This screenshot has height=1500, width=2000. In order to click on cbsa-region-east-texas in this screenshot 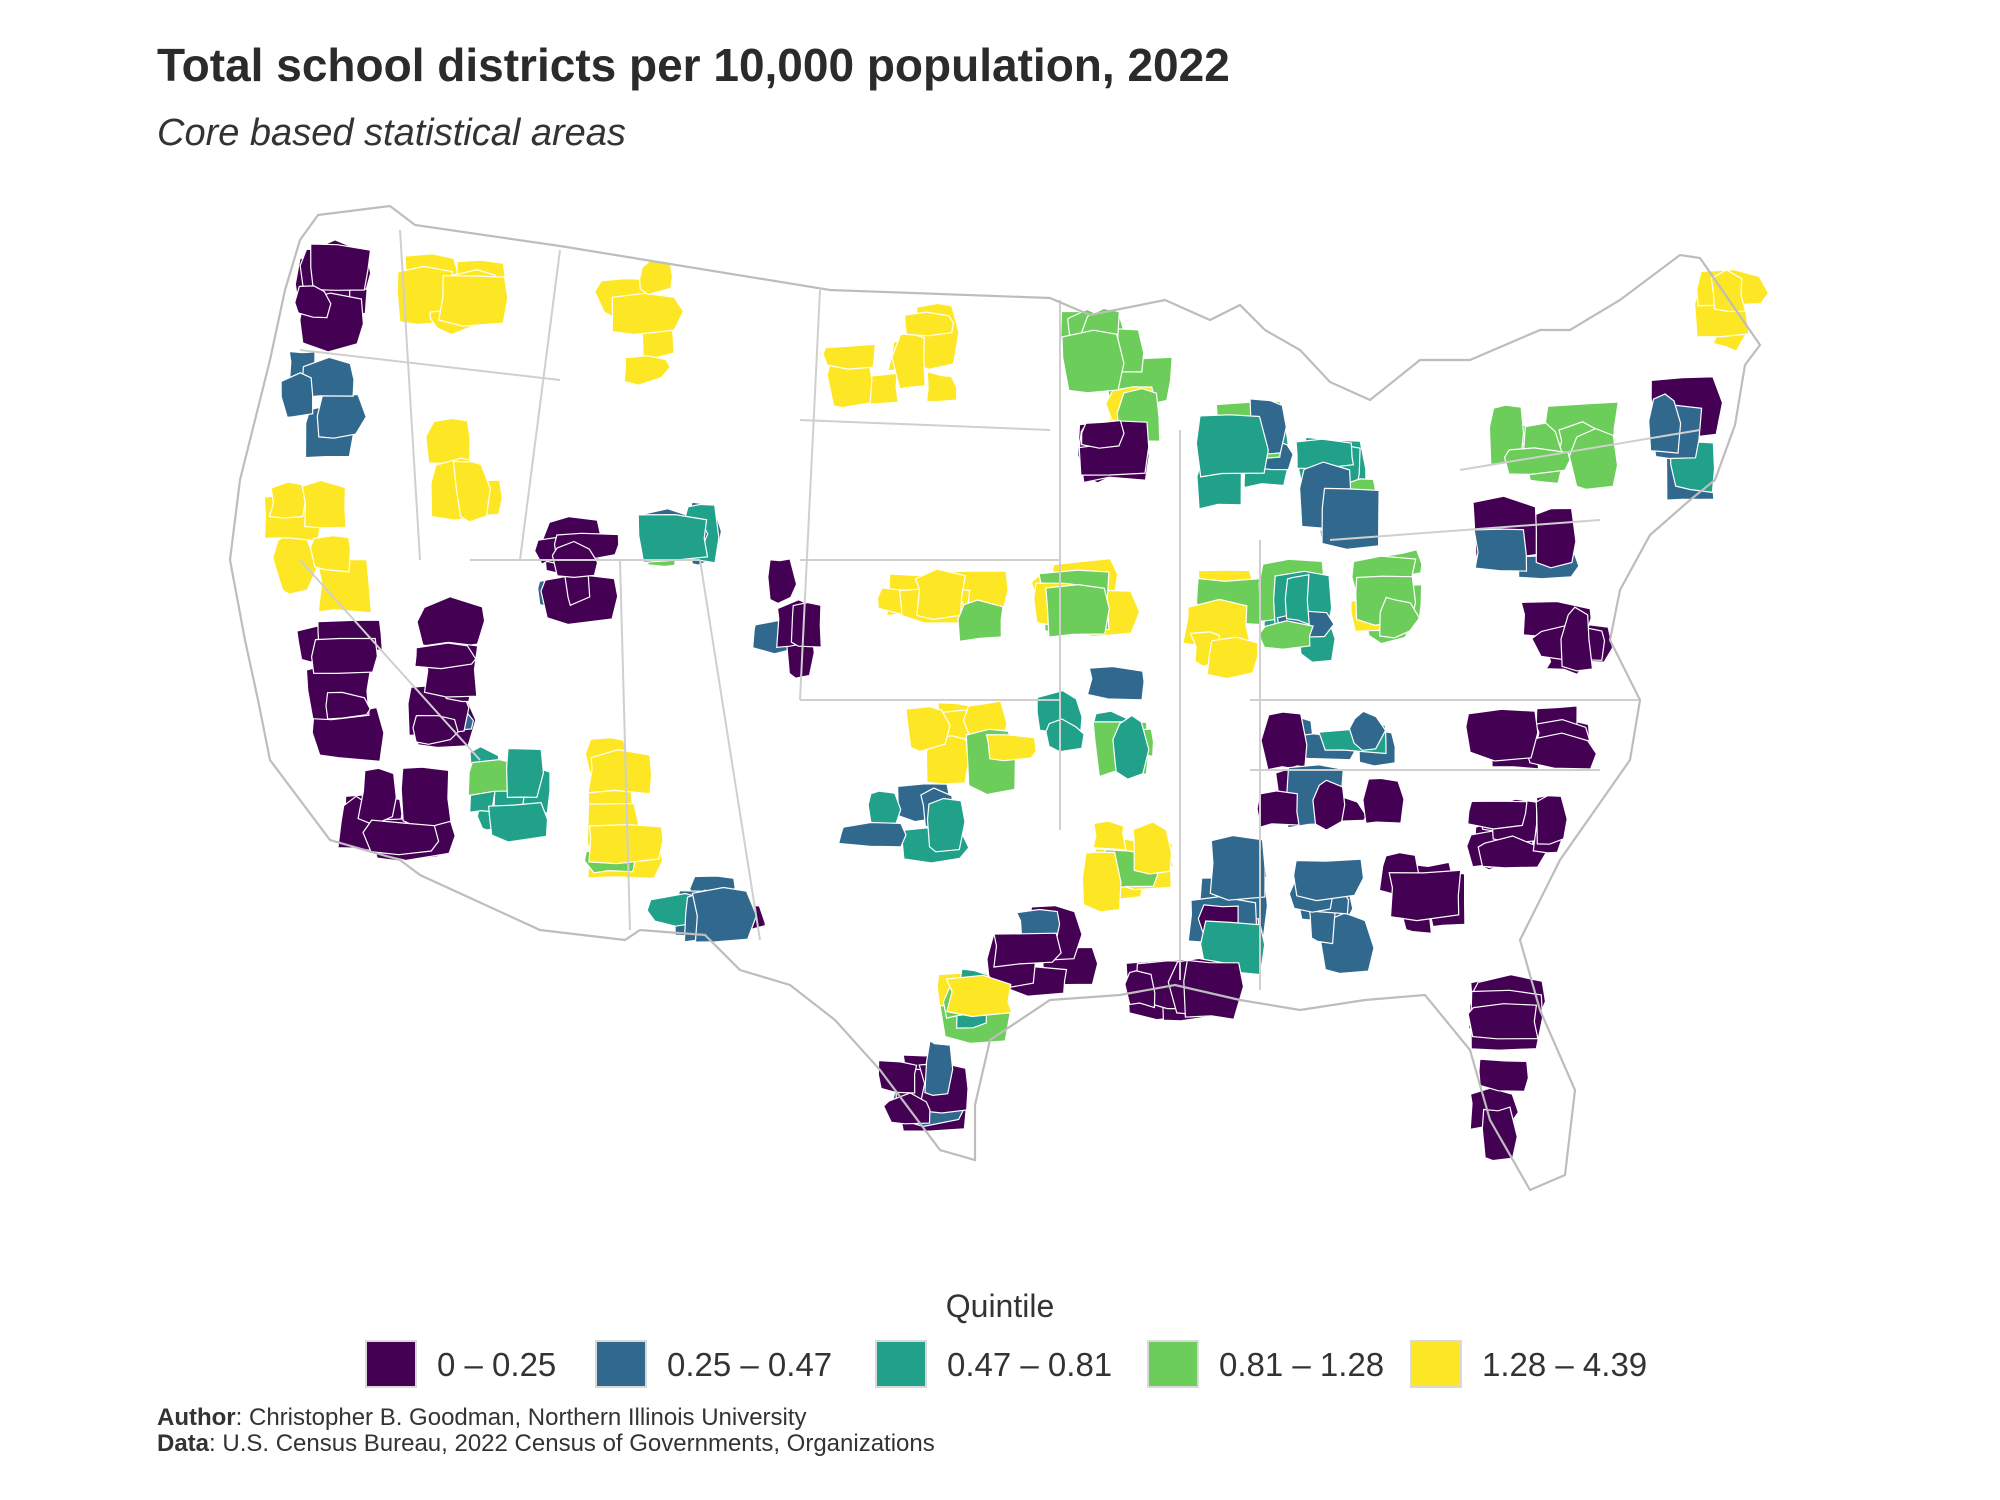, I will do `click(1042, 950)`.